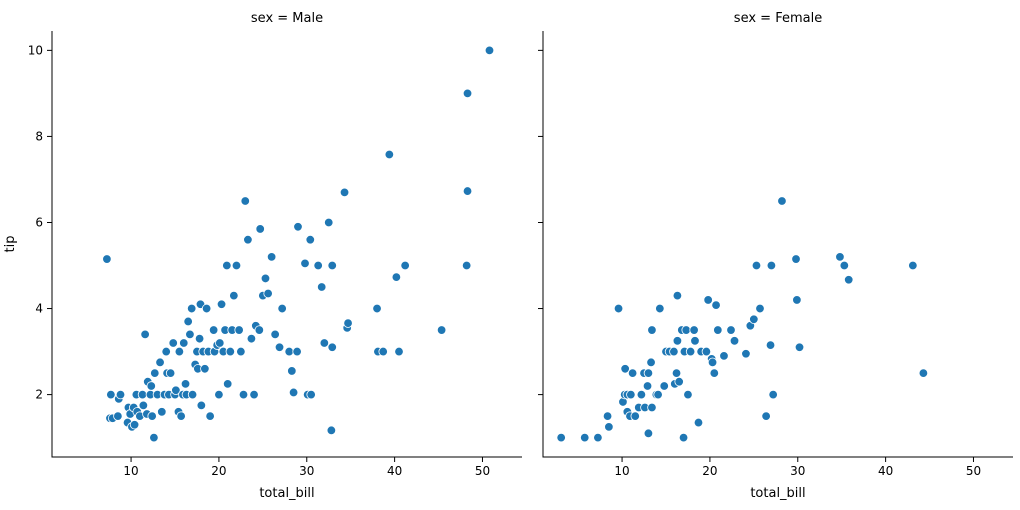 The width and height of the screenshot is (1020, 510). I want to click on panel-male-x-tick-label: 30, so click(306, 471).